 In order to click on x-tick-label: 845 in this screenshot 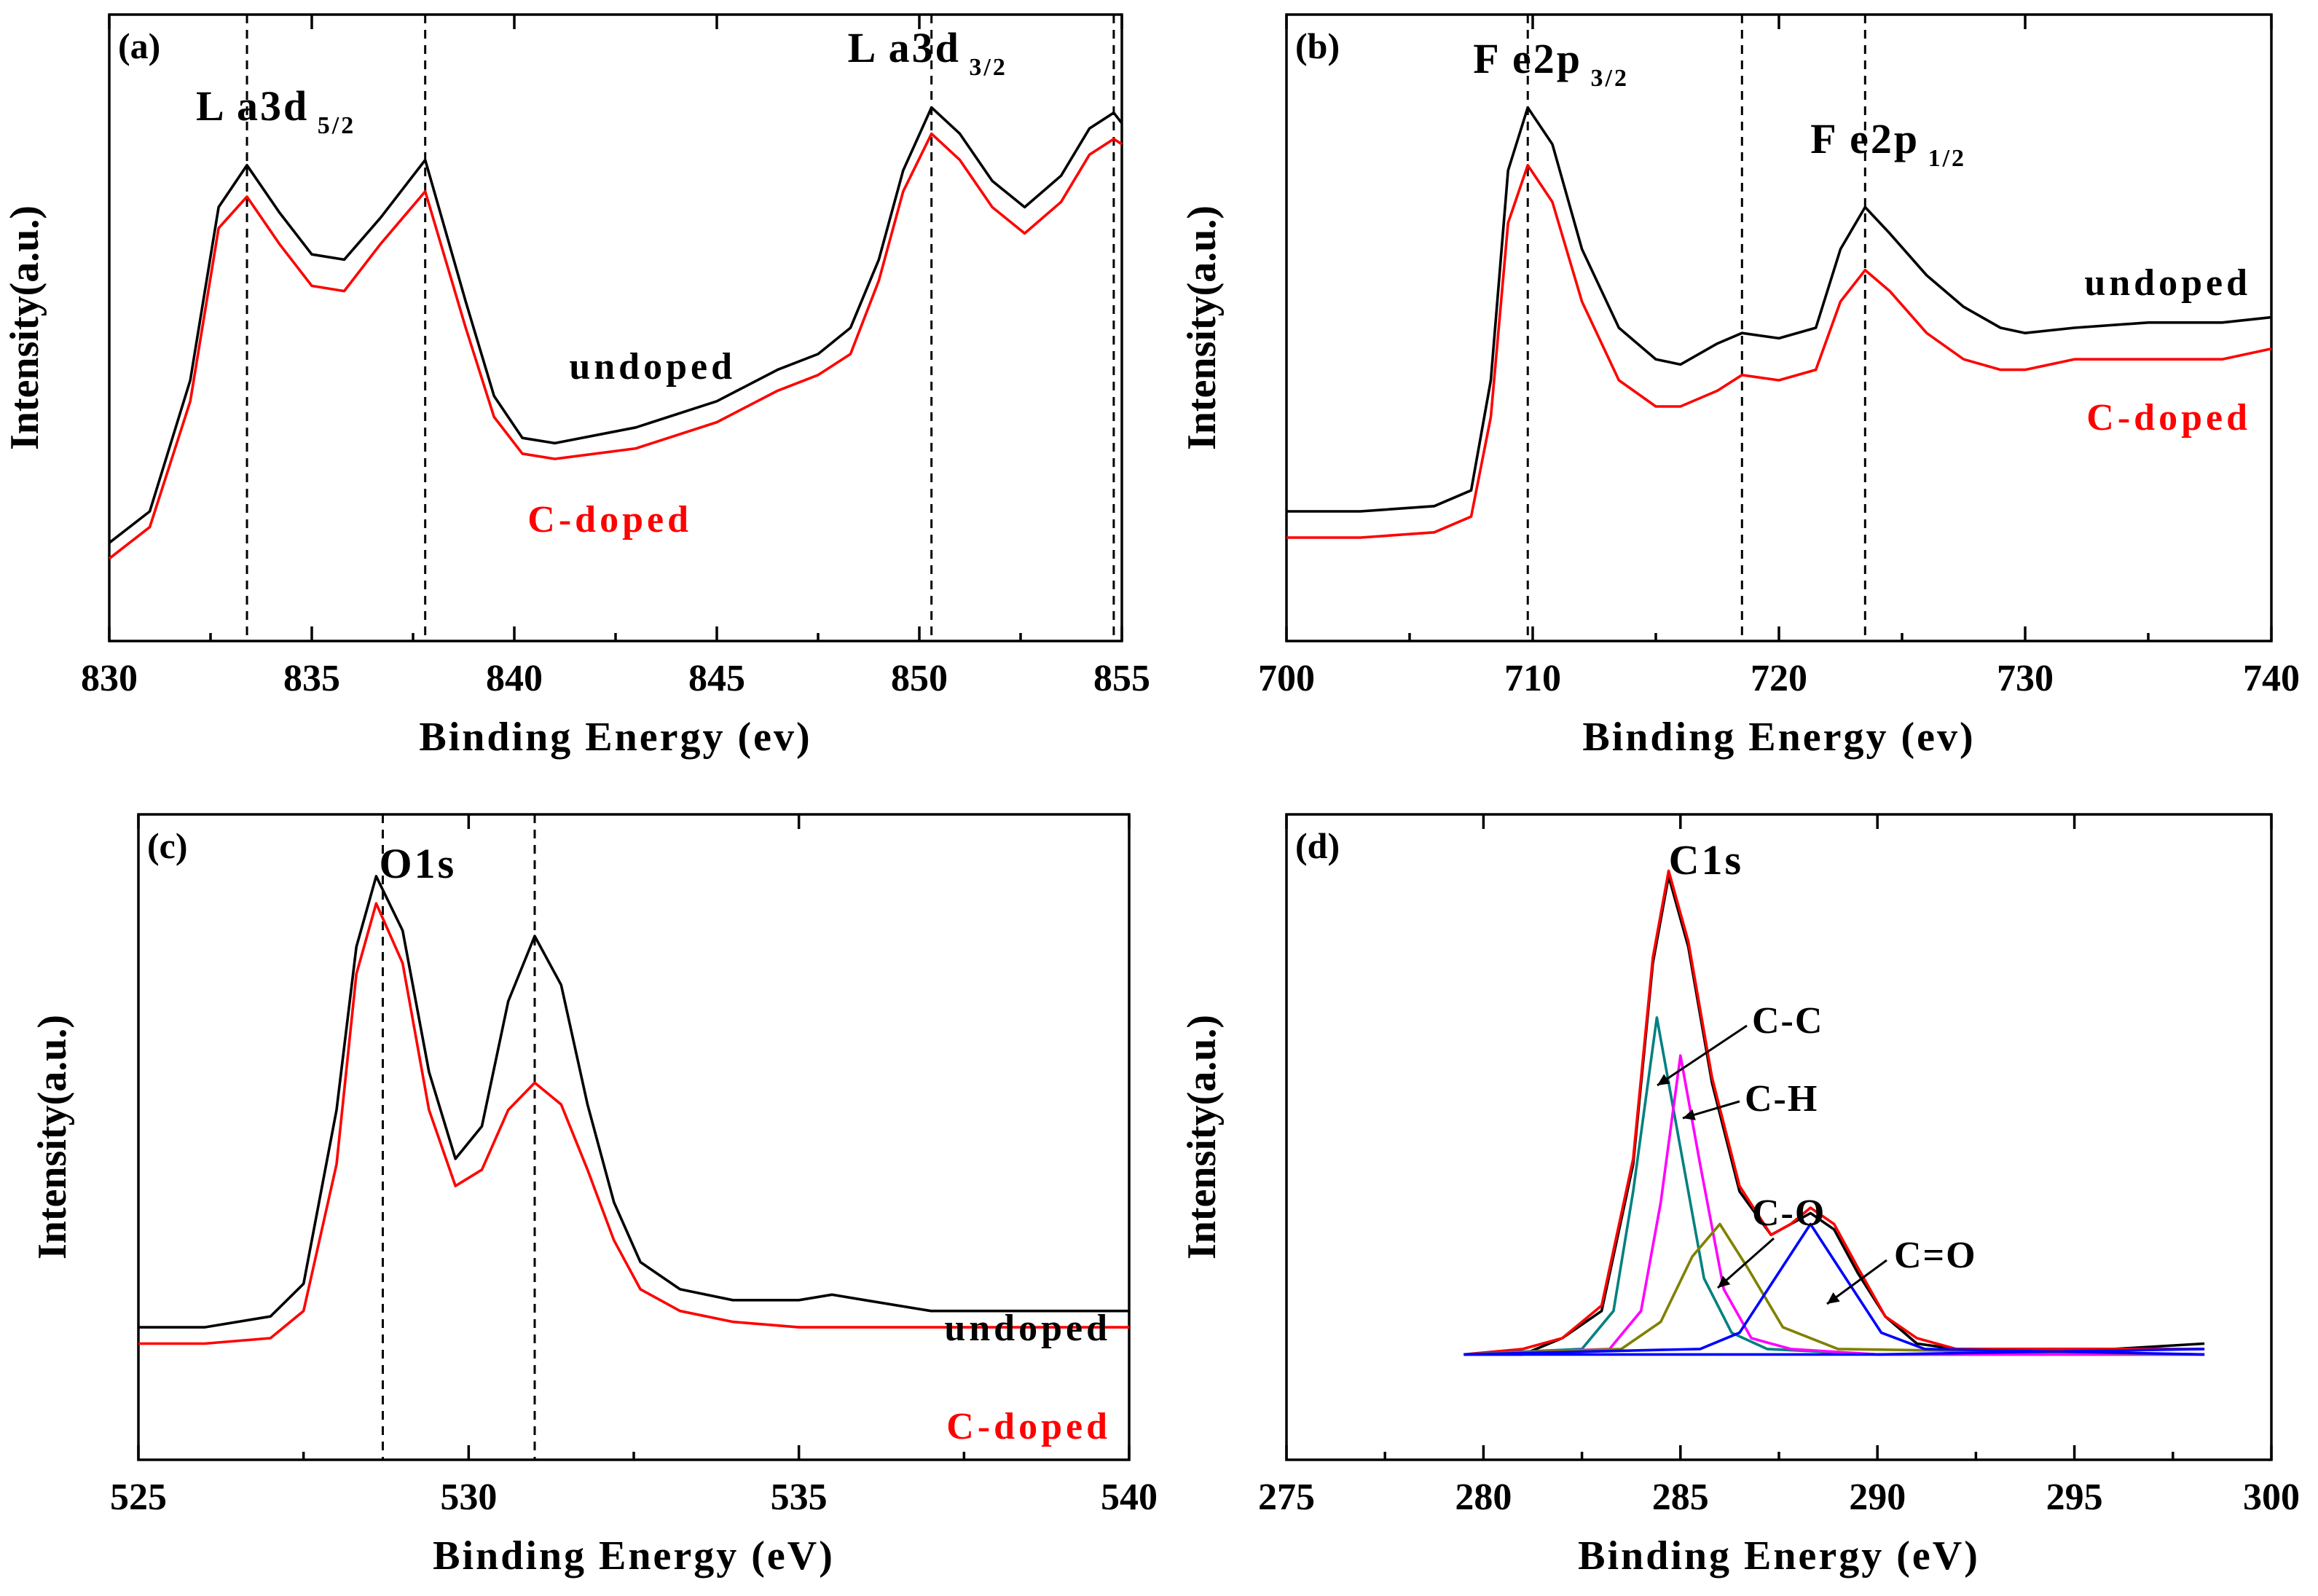, I will do `click(716, 678)`.